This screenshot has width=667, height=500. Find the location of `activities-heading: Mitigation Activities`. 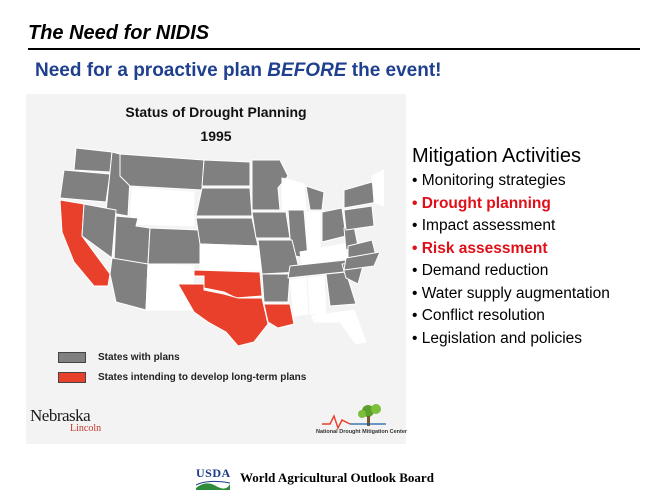

activities-heading: Mitigation Activities is located at coordinates (496, 156).